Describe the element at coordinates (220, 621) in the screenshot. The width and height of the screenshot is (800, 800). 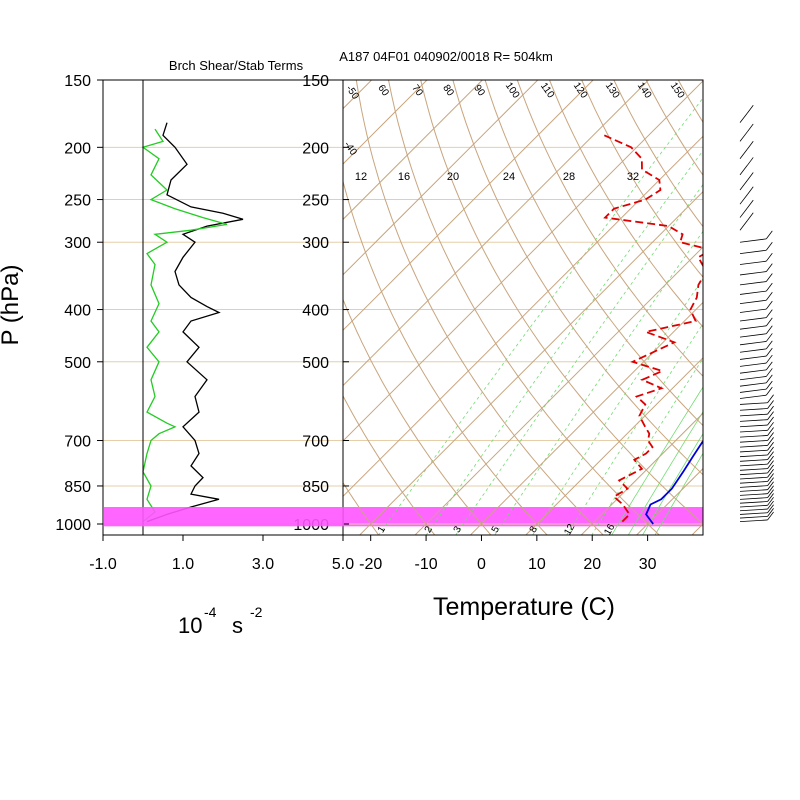
I see `left-x-axis-label: 10 -4 s -2` at that location.